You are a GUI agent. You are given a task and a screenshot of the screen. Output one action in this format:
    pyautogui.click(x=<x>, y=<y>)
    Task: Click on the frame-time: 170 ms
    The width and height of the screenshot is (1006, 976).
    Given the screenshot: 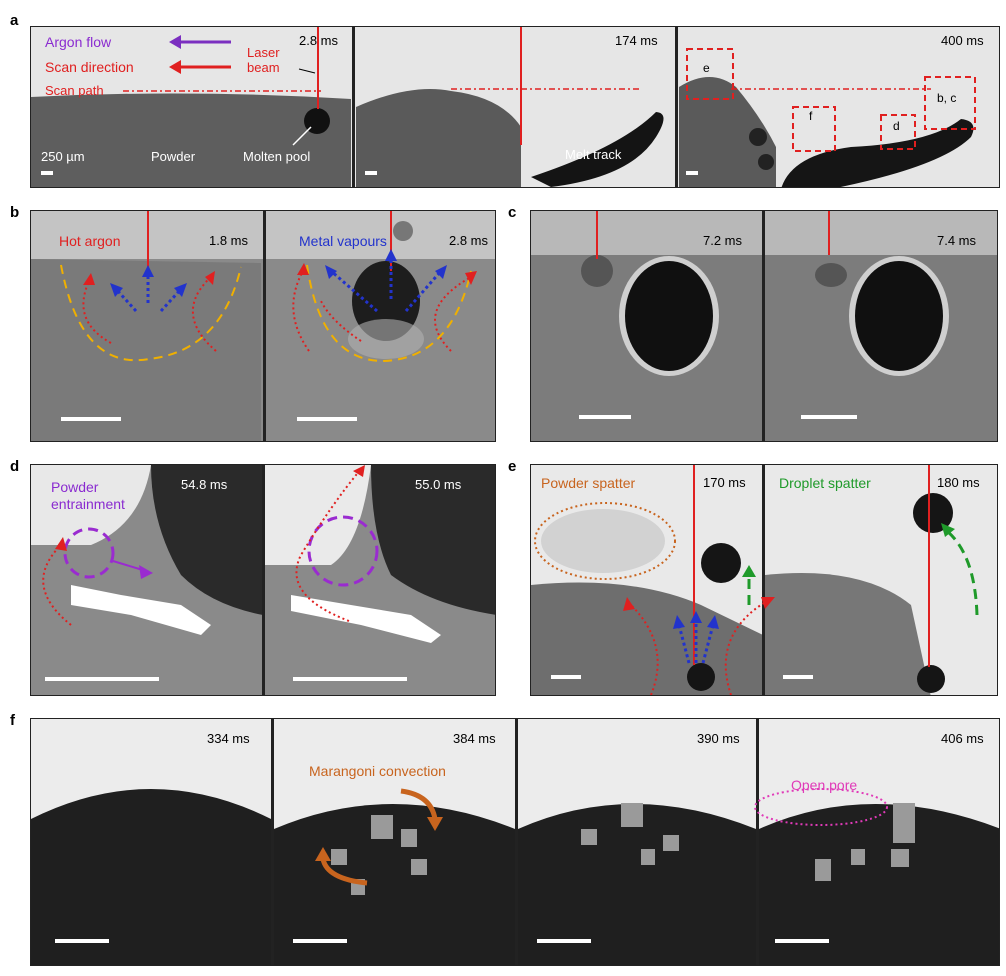 What is the action you would take?
    pyautogui.click(x=724, y=482)
    